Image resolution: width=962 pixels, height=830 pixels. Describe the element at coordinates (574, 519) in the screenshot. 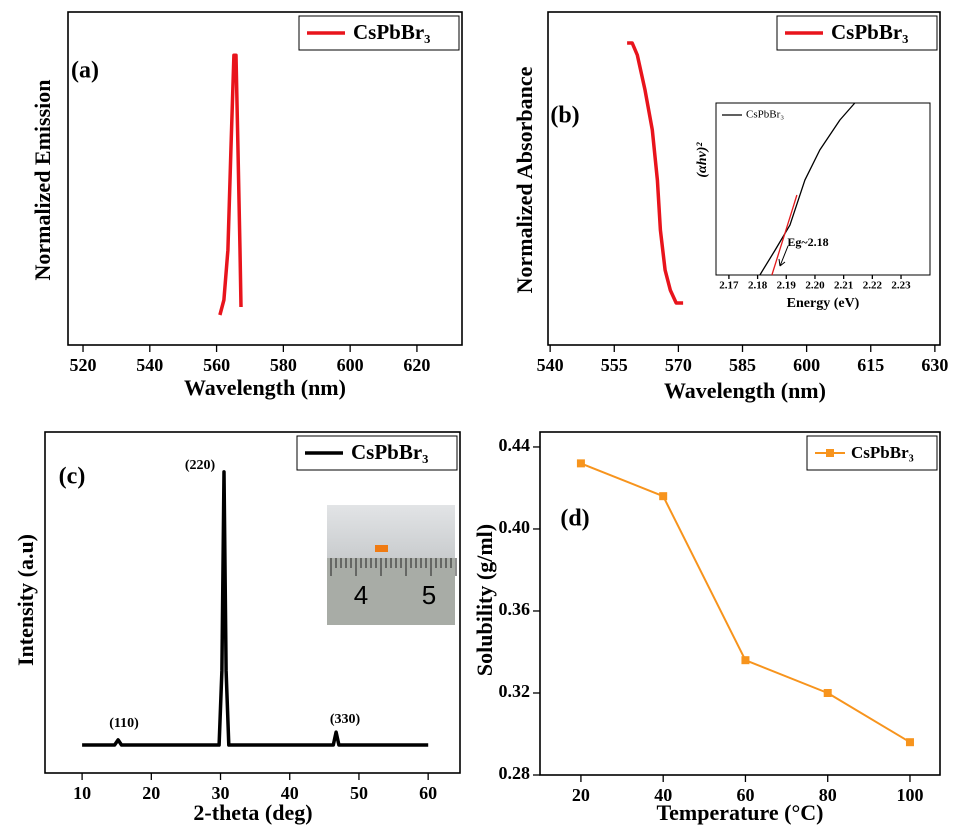

I see `panel-label: (d)` at that location.